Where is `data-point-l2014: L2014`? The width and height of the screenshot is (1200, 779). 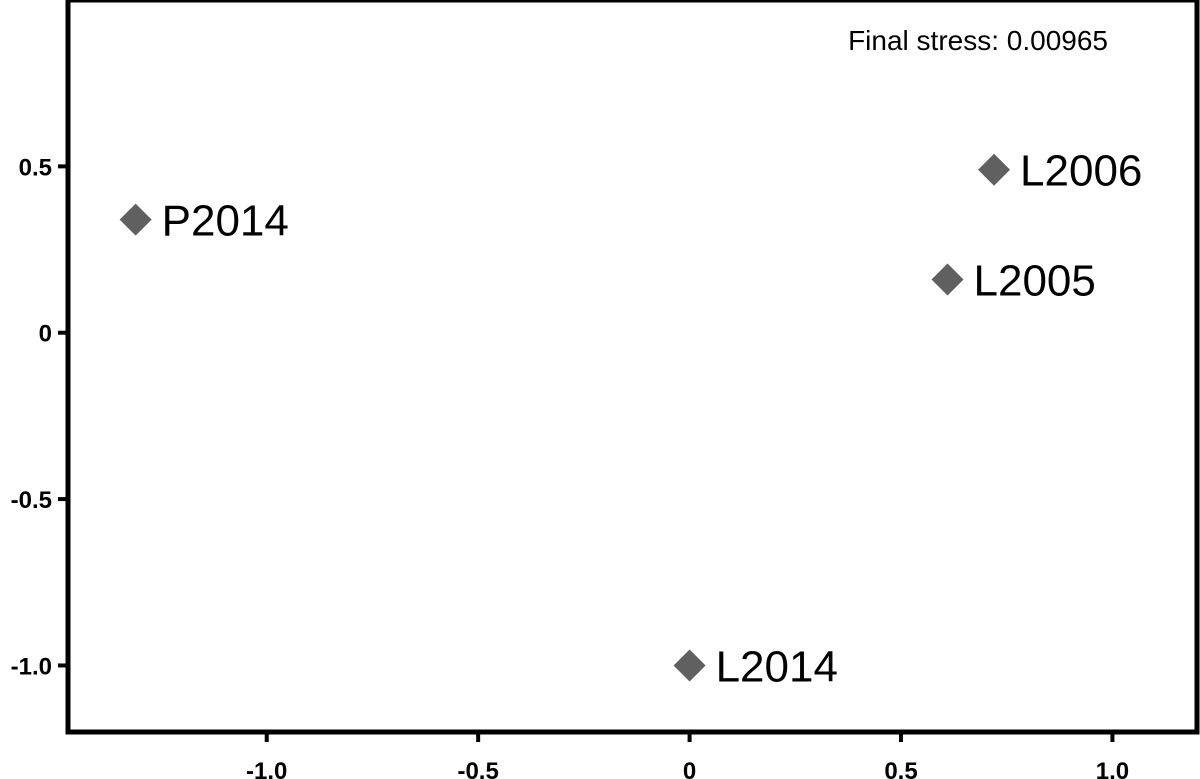
data-point-l2014: L2014 is located at coordinates (755, 666).